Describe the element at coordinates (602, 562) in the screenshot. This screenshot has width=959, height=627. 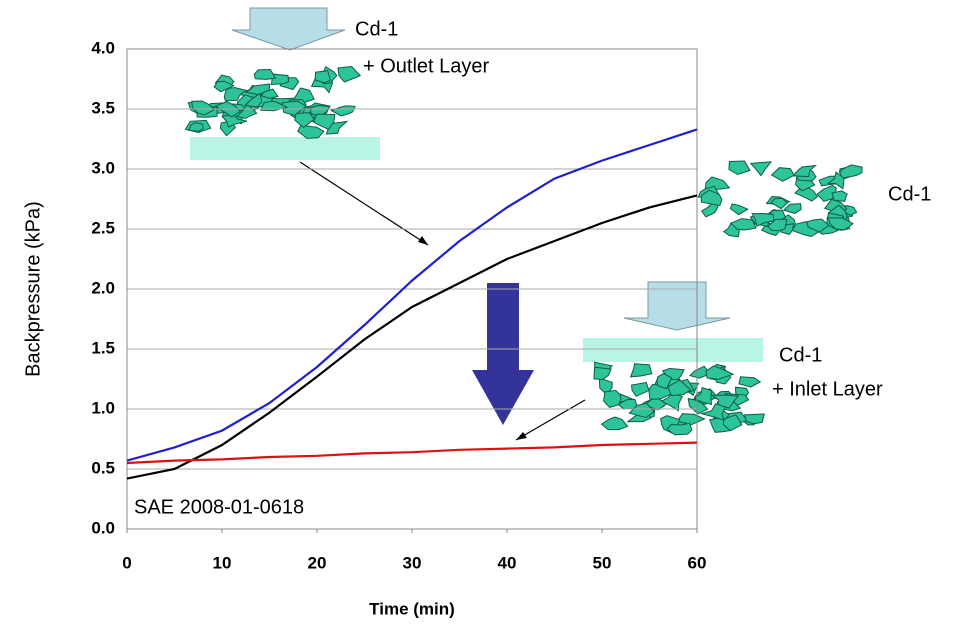
I see `x-tick-label: 50` at that location.